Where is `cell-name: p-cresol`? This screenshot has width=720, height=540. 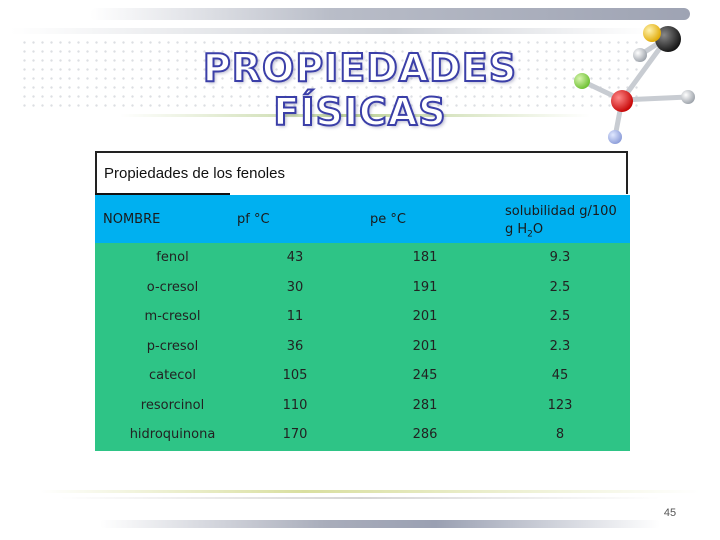
cell-name: p-cresol is located at coordinates (172, 346).